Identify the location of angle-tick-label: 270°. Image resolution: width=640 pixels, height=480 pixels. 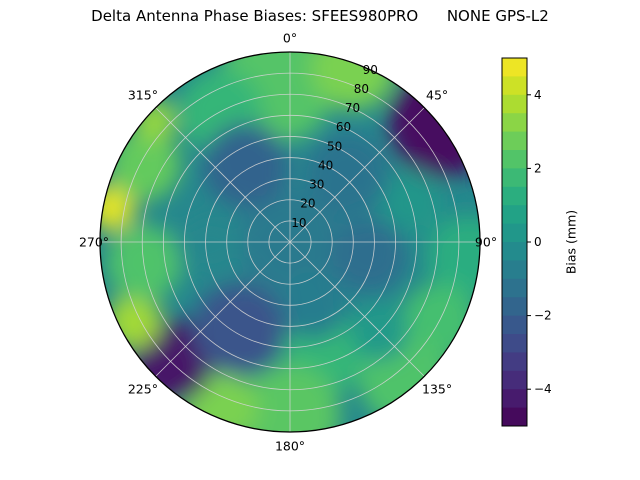
(94, 242).